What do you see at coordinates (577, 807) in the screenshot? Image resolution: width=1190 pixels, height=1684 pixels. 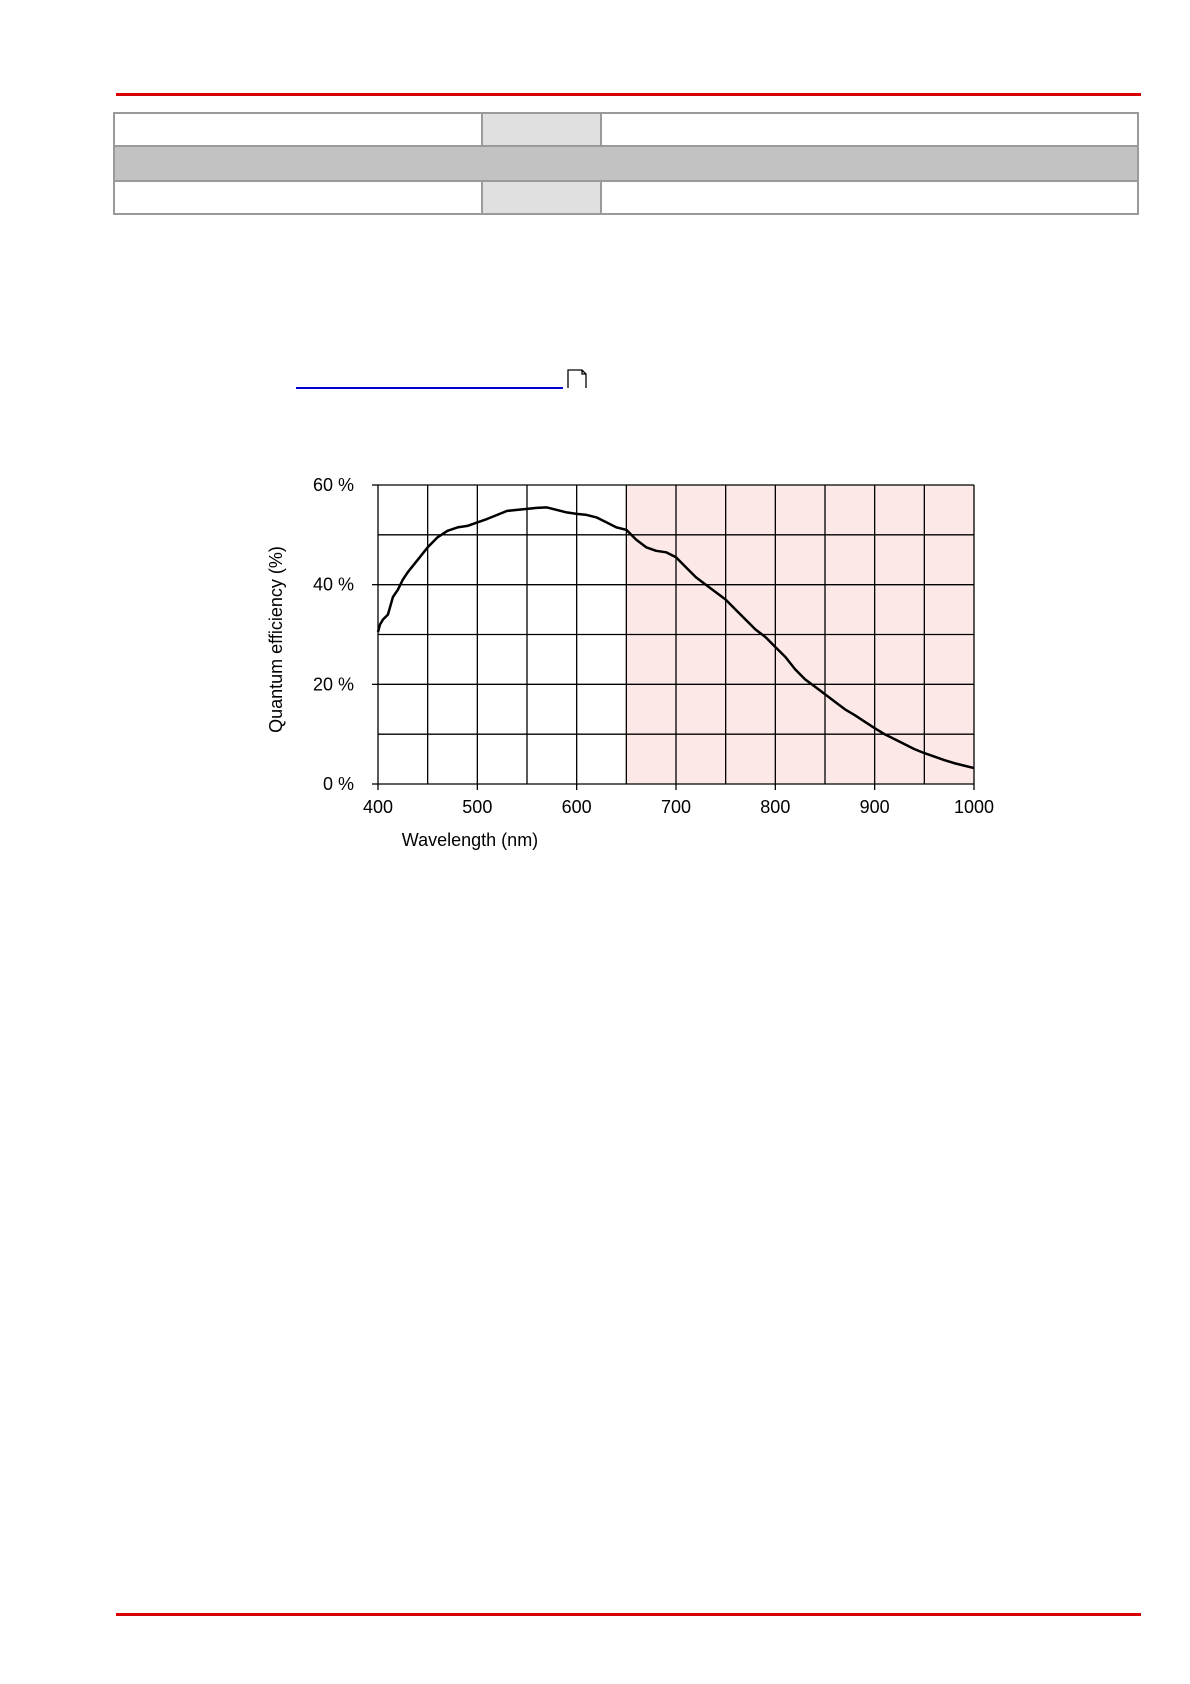 I see `x-tick-label: 600` at bounding box center [577, 807].